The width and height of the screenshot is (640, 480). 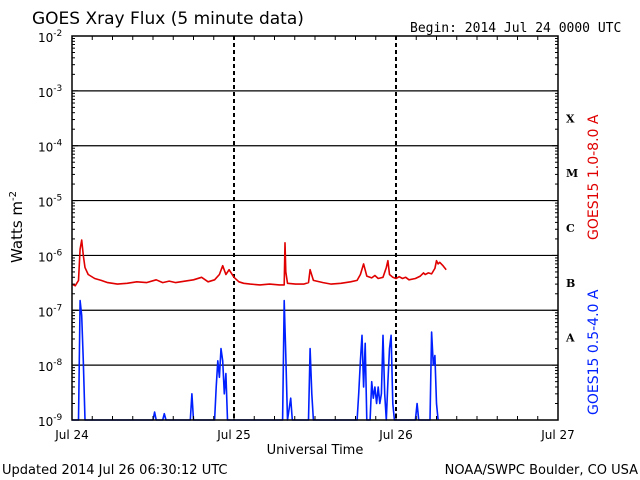 What do you see at coordinates (57, 34) in the screenshot?
I see `y-tick-exp: -2` at bounding box center [57, 34].